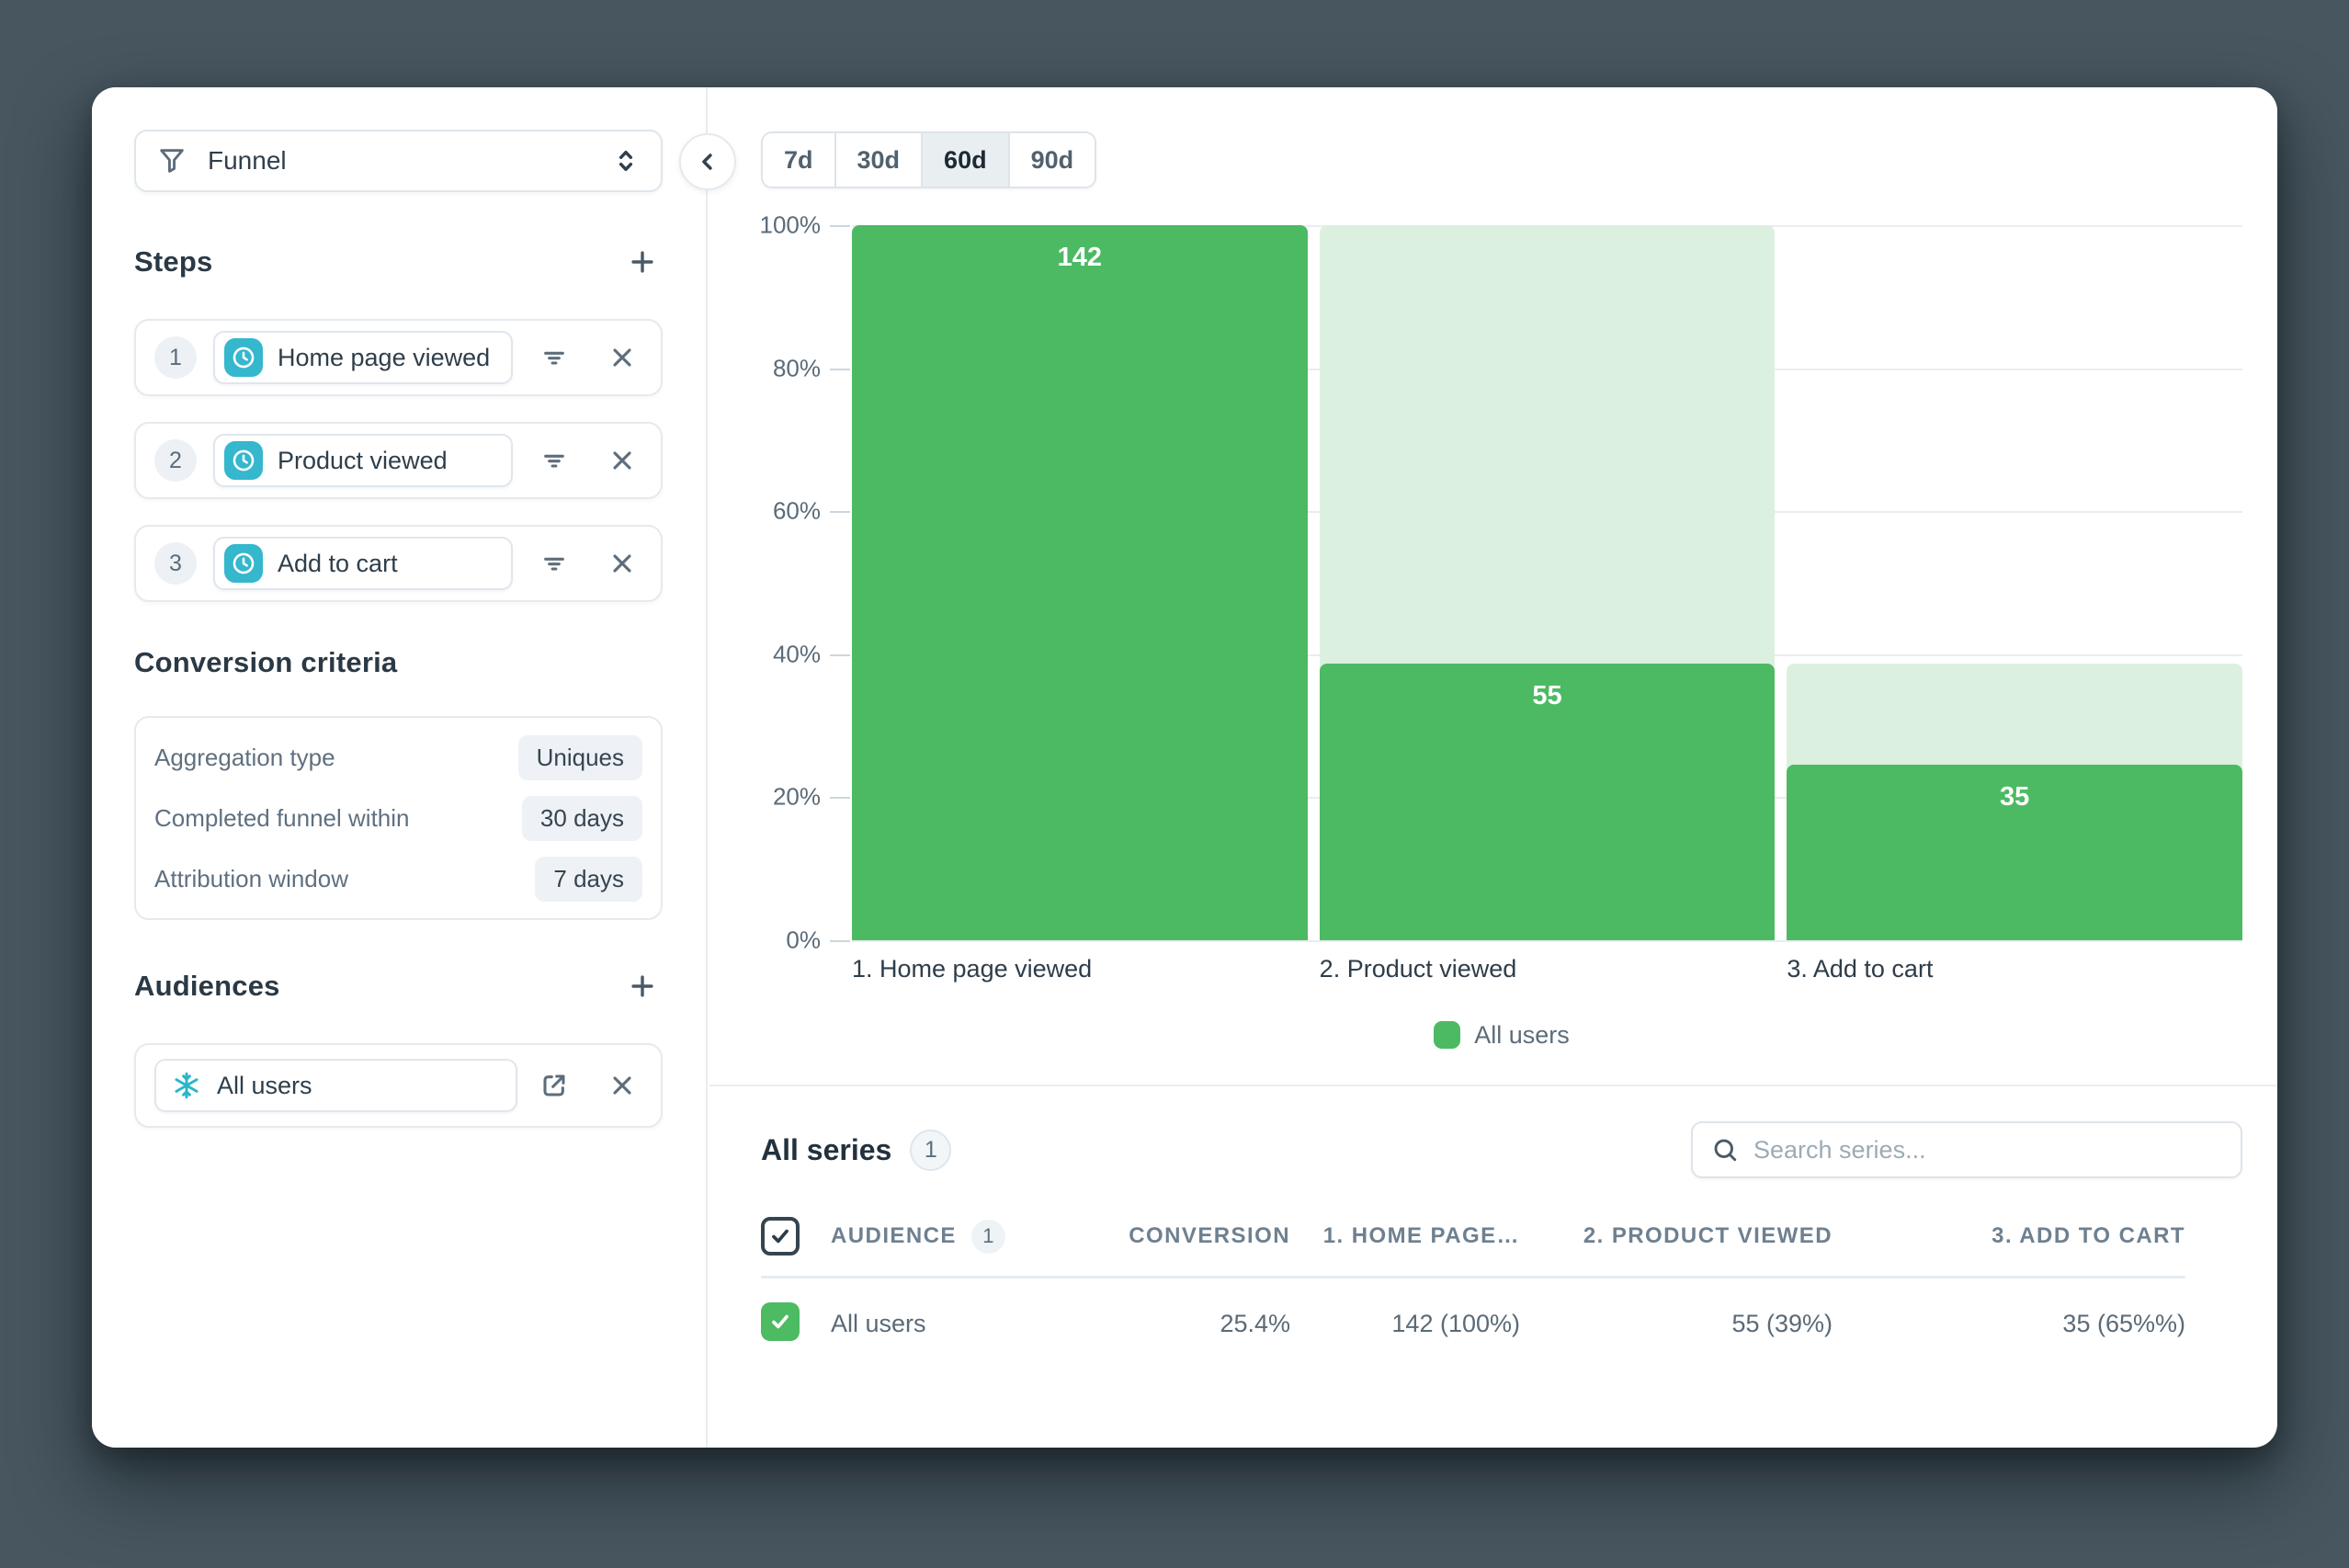 The height and width of the screenshot is (1568, 2349). I want to click on insight-type-label: Funnel, so click(247, 160).